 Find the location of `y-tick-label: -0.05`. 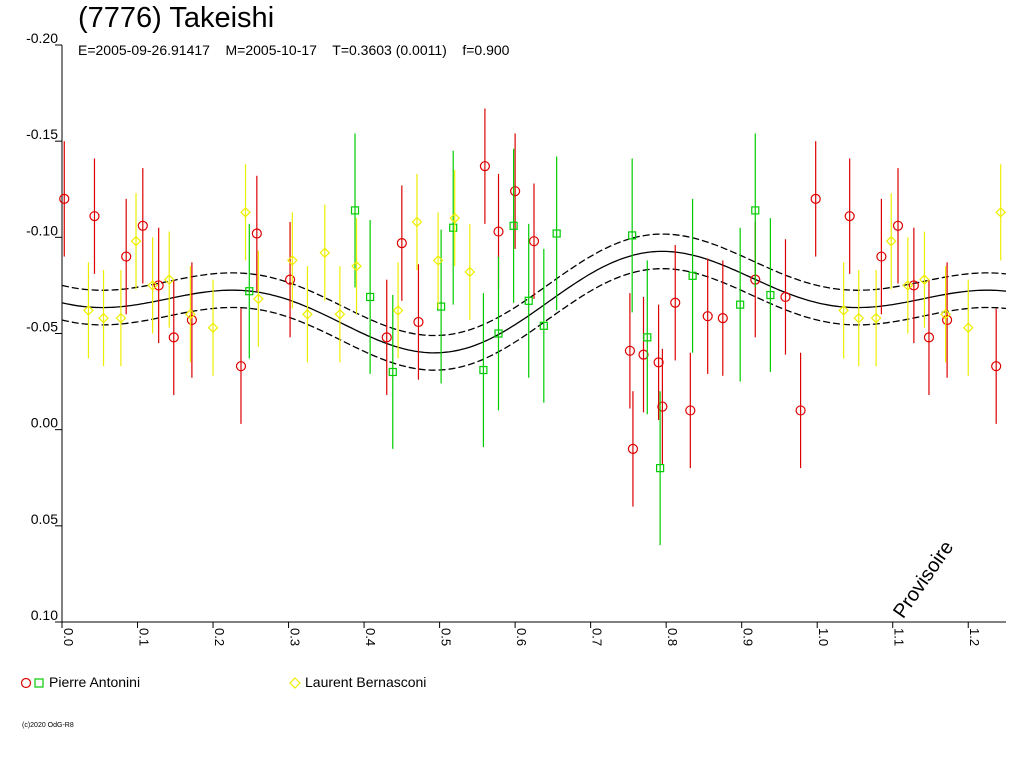

y-tick-label: -0.05 is located at coordinates (42, 327).